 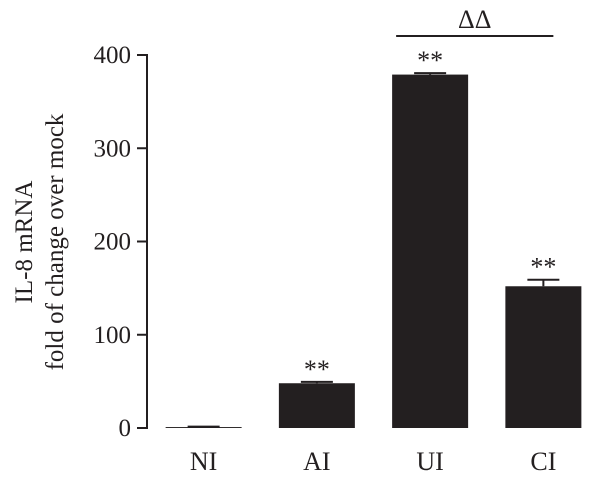 What do you see at coordinates (317, 369) in the screenshot?
I see `significance-ai: **` at bounding box center [317, 369].